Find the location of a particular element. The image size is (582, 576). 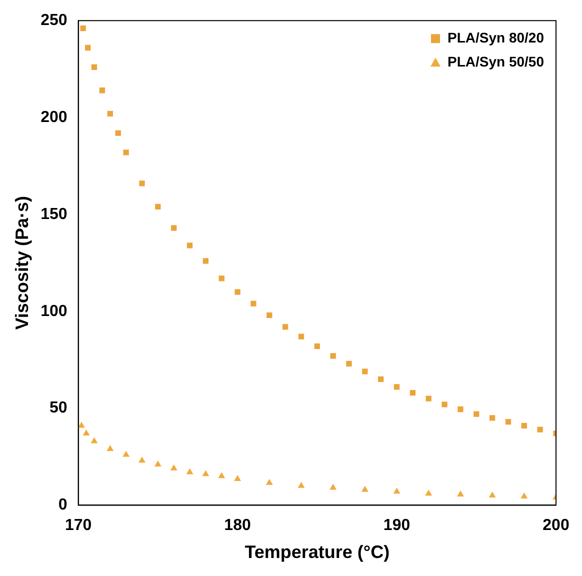

y-tick-label: 50 is located at coordinates (59, 408).